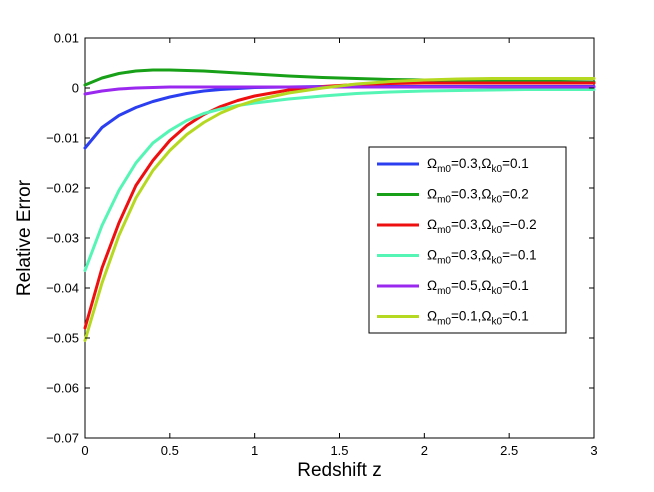  I want to click on y-tick-label: −0.01, so click(62, 138).